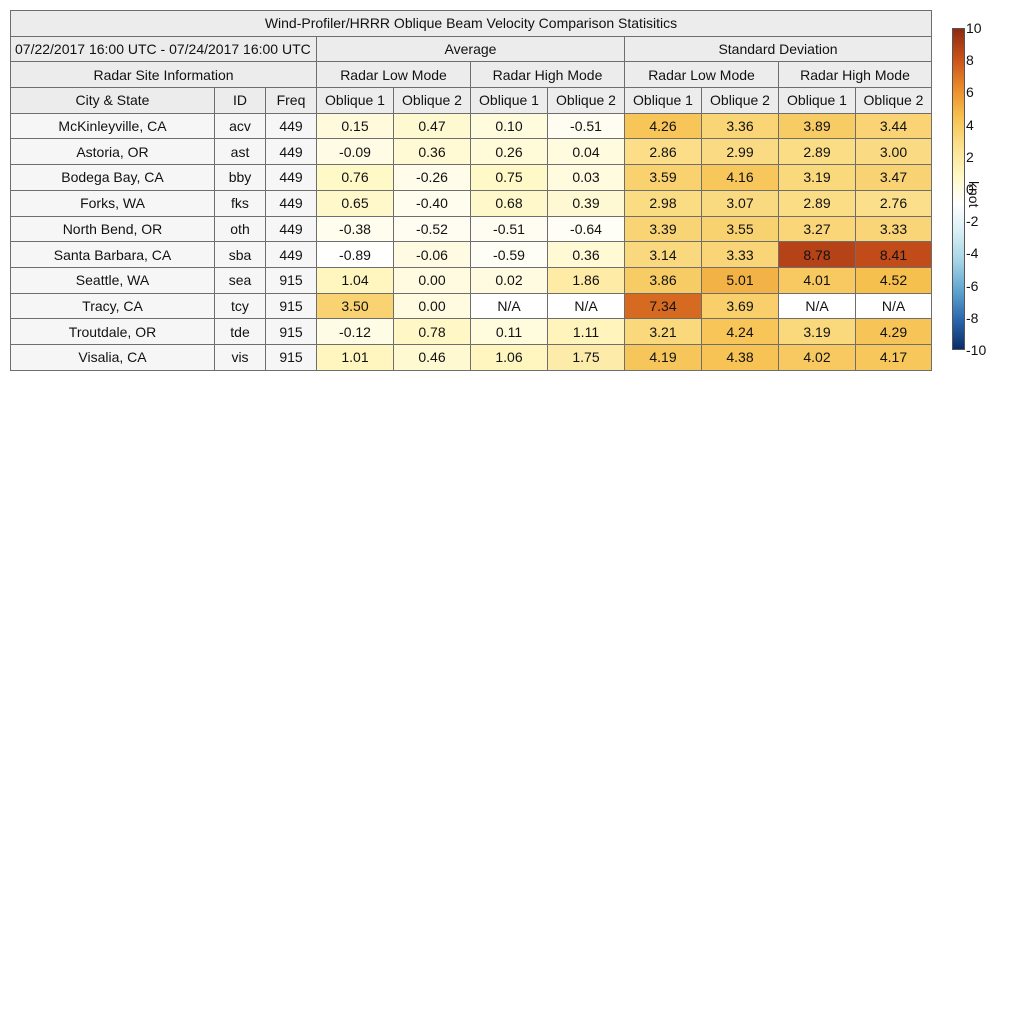 This screenshot has height=1024, width=1024. I want to click on site-id-cell: fks, so click(240, 203).